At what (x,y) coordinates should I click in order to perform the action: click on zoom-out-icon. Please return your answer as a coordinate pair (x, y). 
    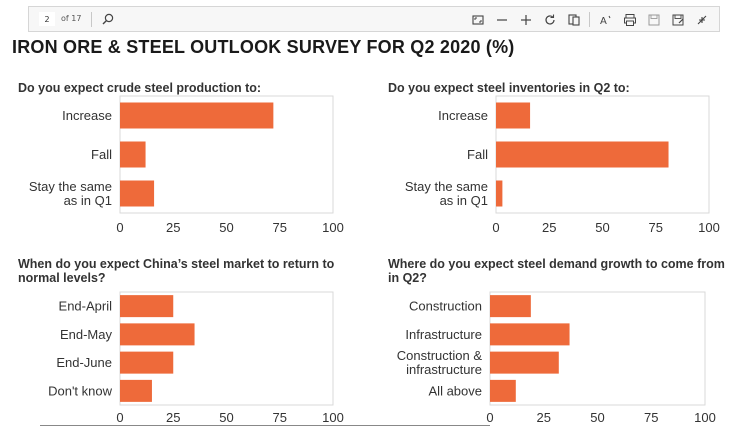
    Looking at the image, I should click on (502, 20).